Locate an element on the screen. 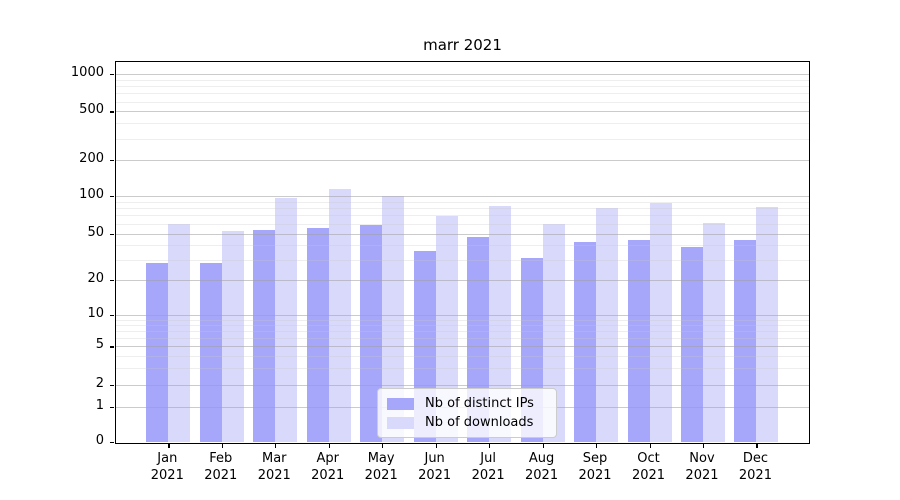 The height and width of the screenshot is (500, 900). x-tick-label-jun: Jun 2021 is located at coordinates (435, 467).